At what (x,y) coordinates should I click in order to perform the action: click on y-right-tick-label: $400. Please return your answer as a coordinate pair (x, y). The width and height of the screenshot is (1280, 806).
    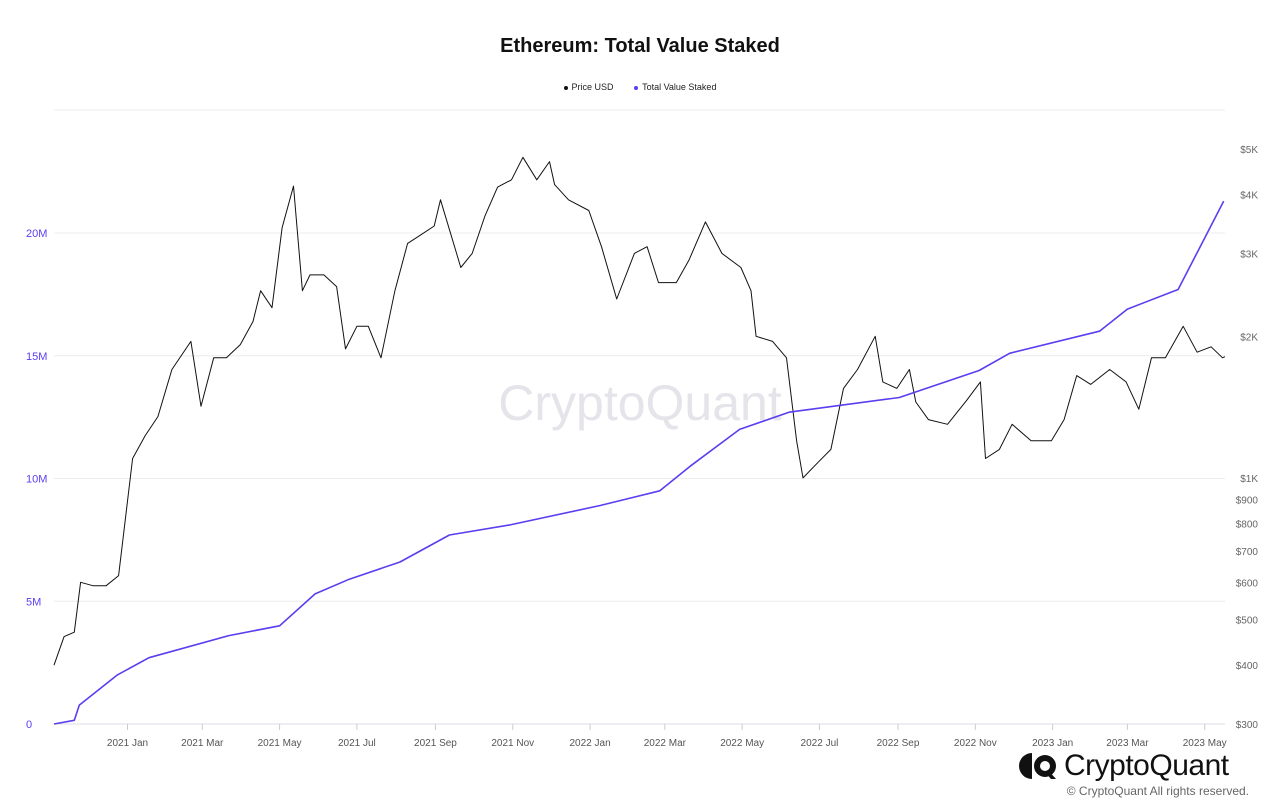
    Looking at the image, I should click on (1247, 666).